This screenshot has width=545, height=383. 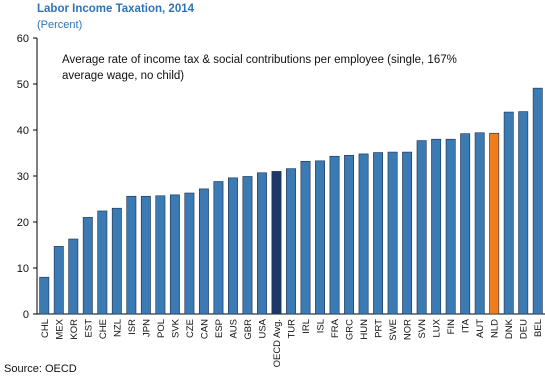 I want to click on x-tick-label: AUS, so click(x=233, y=329).